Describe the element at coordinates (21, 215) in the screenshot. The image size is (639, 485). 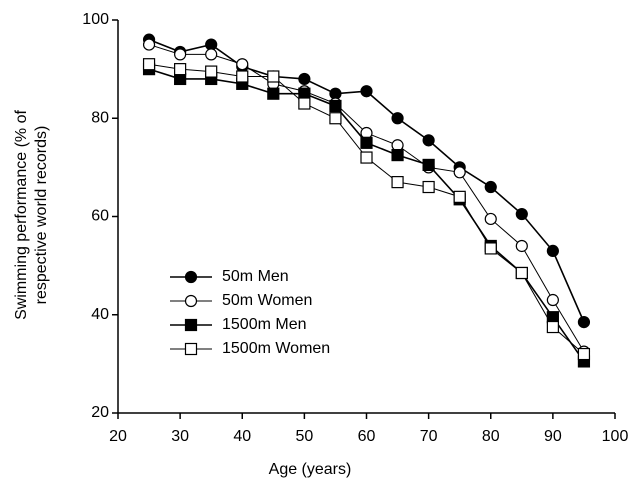
I see `y-axis-label: Swimming performance (% of` at that location.